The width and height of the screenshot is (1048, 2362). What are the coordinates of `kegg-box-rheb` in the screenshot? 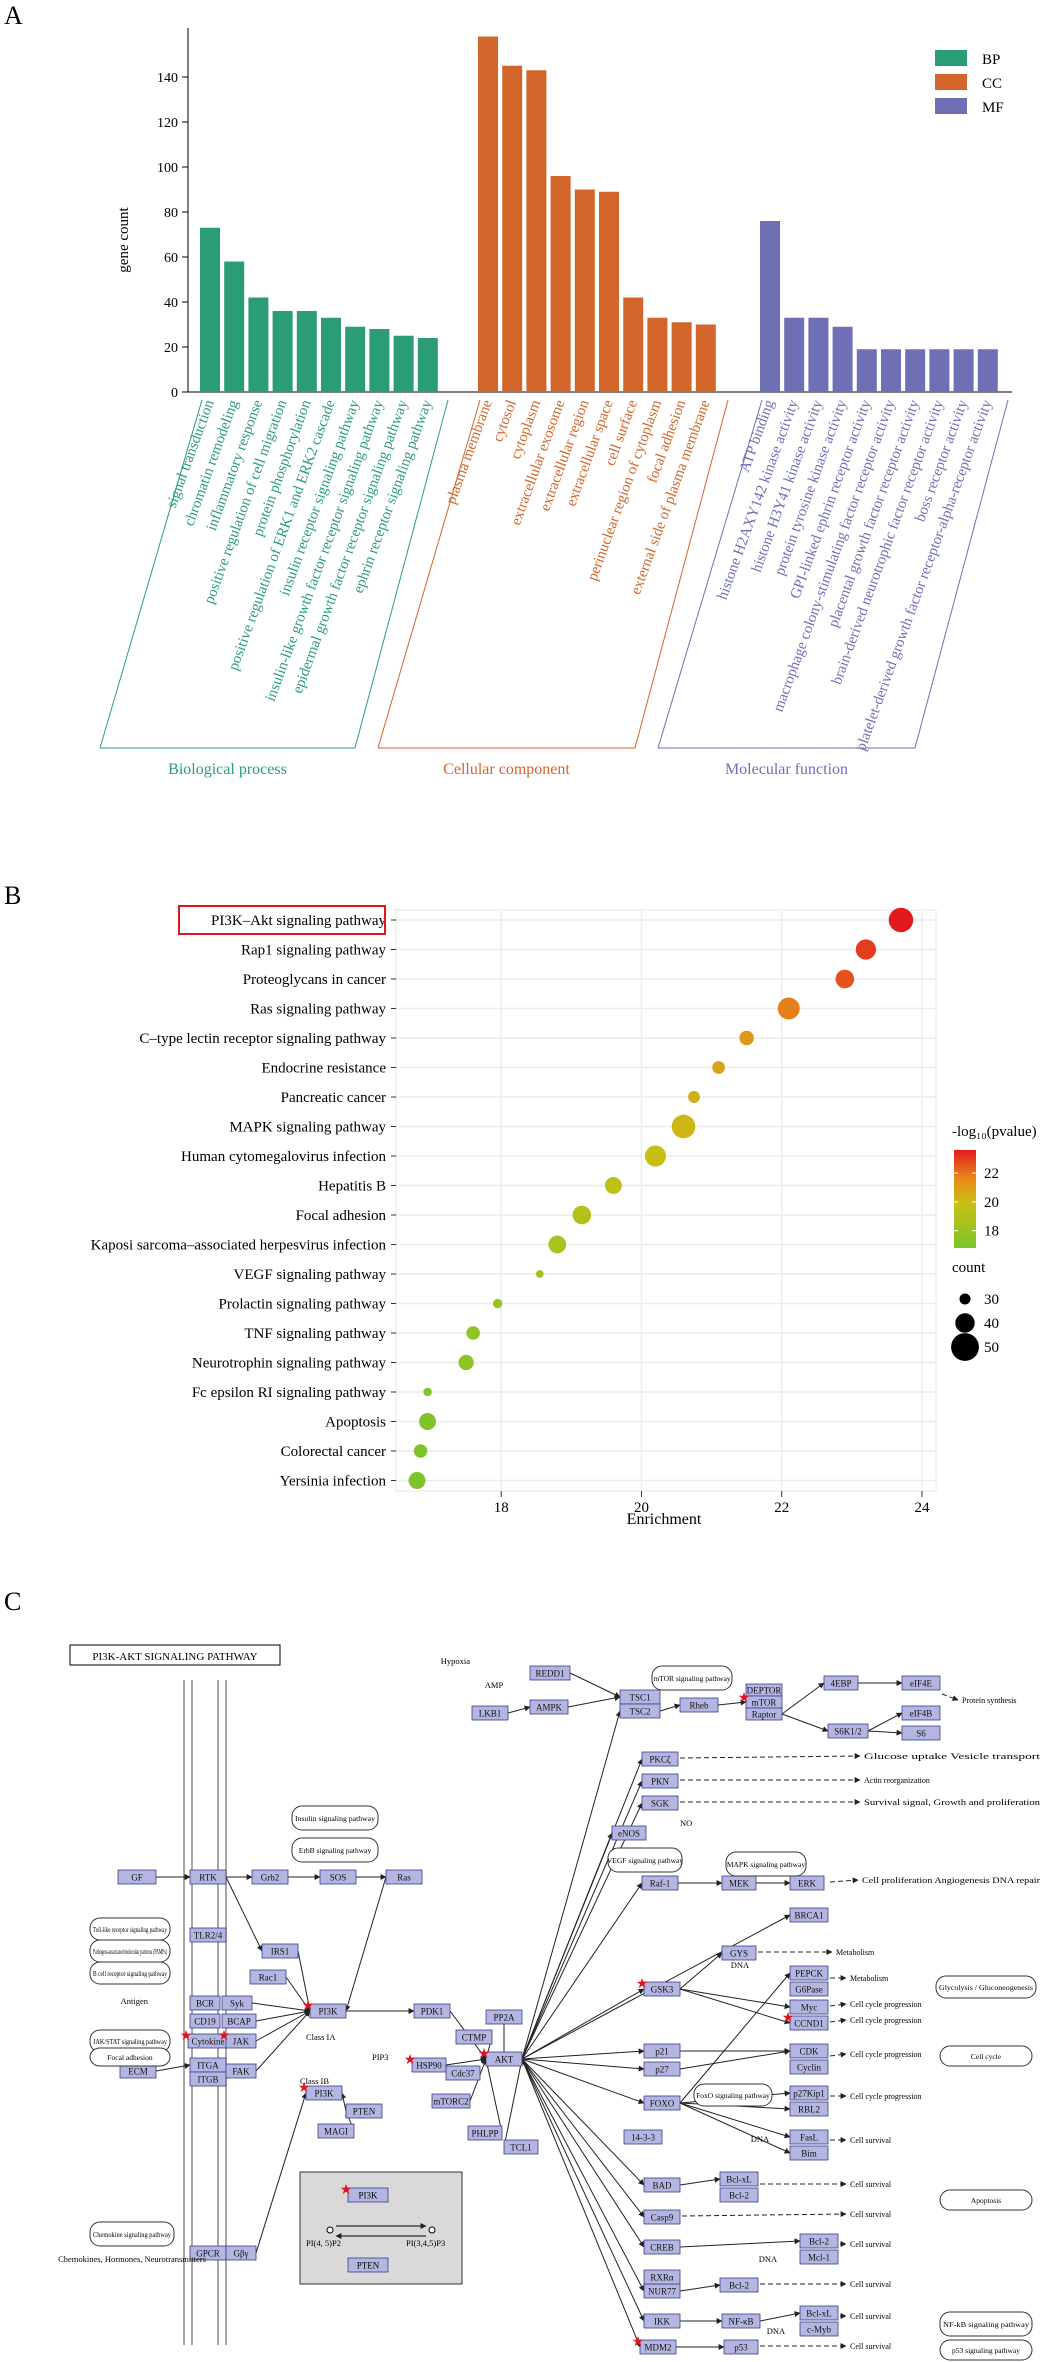 It's located at (699, 1705).